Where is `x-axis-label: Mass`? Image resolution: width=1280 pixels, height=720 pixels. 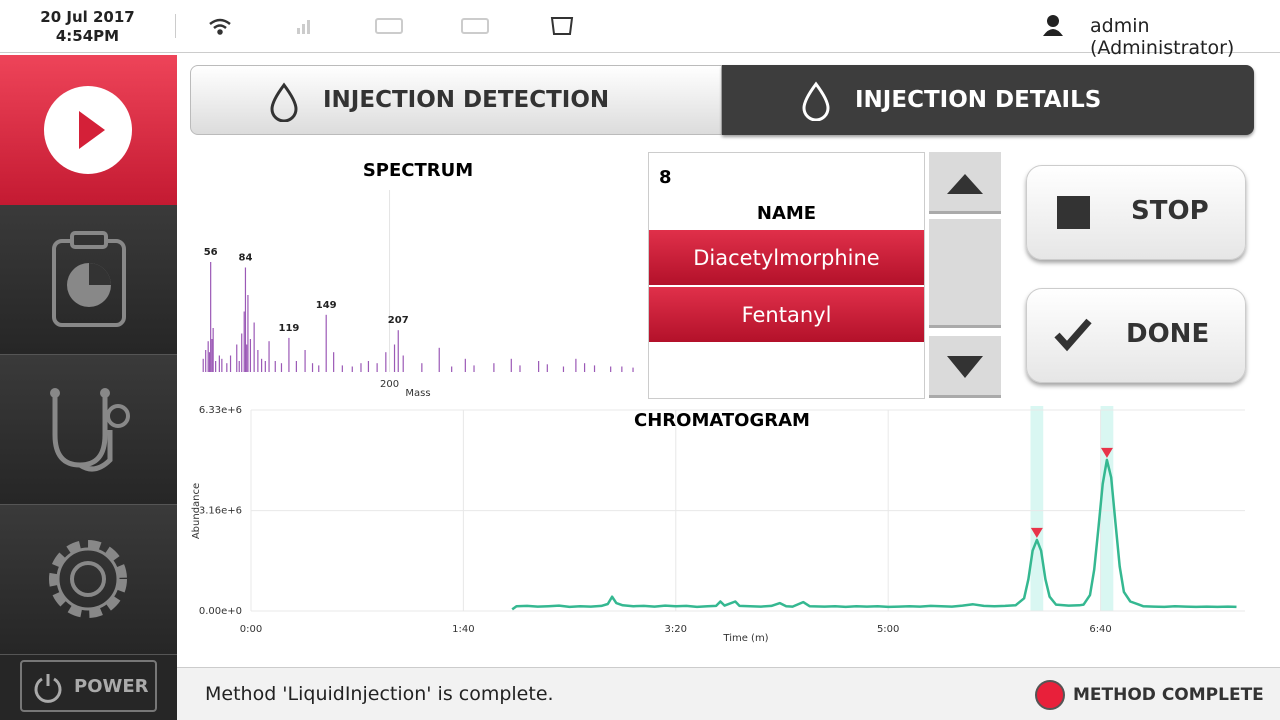
x-axis-label: Mass is located at coordinates (417, 393).